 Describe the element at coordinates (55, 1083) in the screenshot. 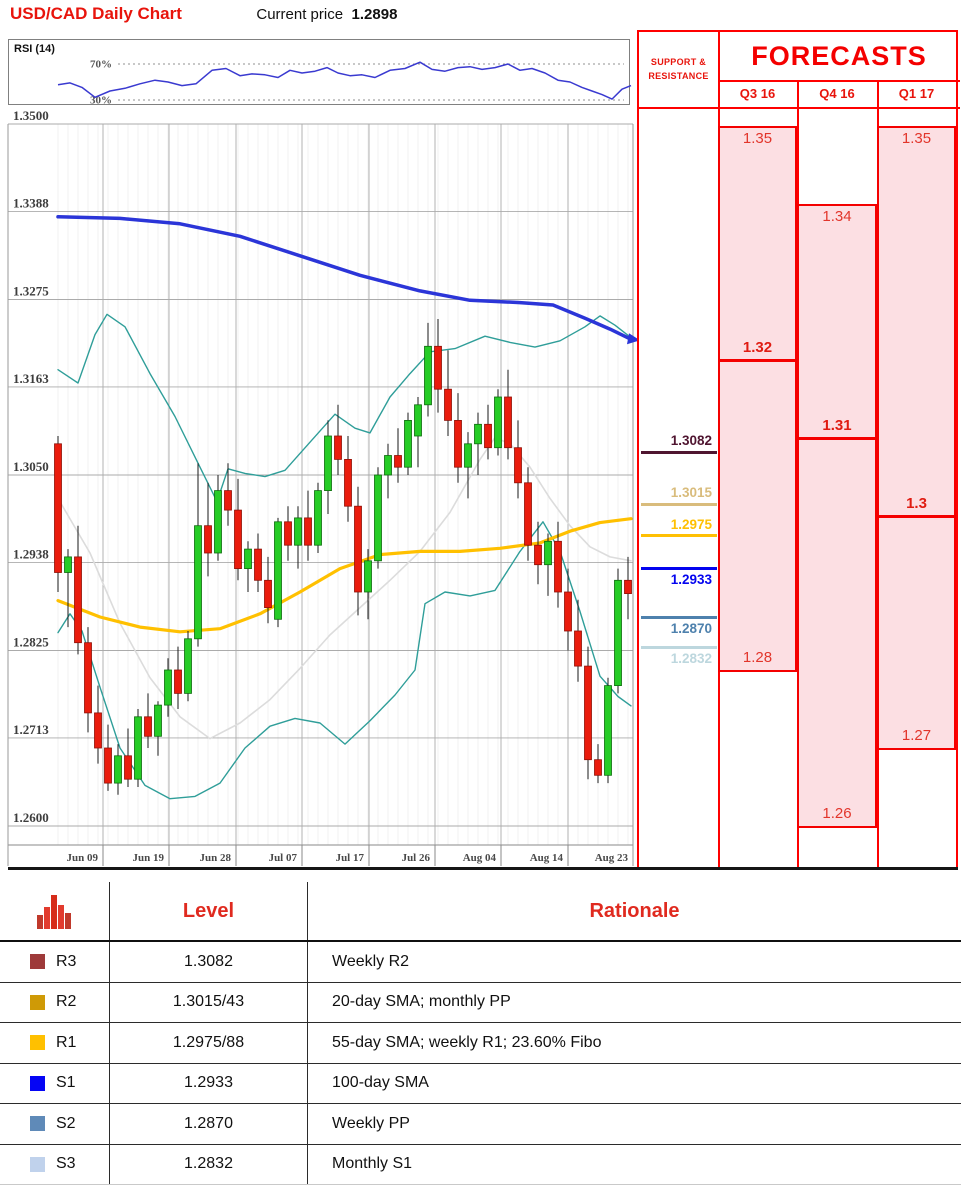

I see `level-id-cell: S1` at that location.